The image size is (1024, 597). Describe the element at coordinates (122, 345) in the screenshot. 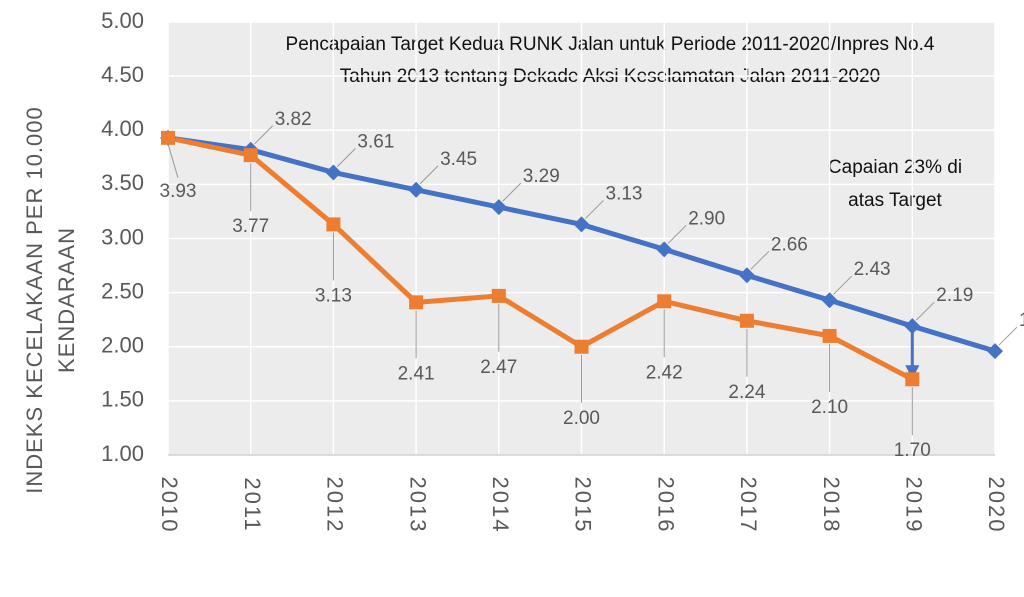

I see `y-tick-label: 2.00` at that location.